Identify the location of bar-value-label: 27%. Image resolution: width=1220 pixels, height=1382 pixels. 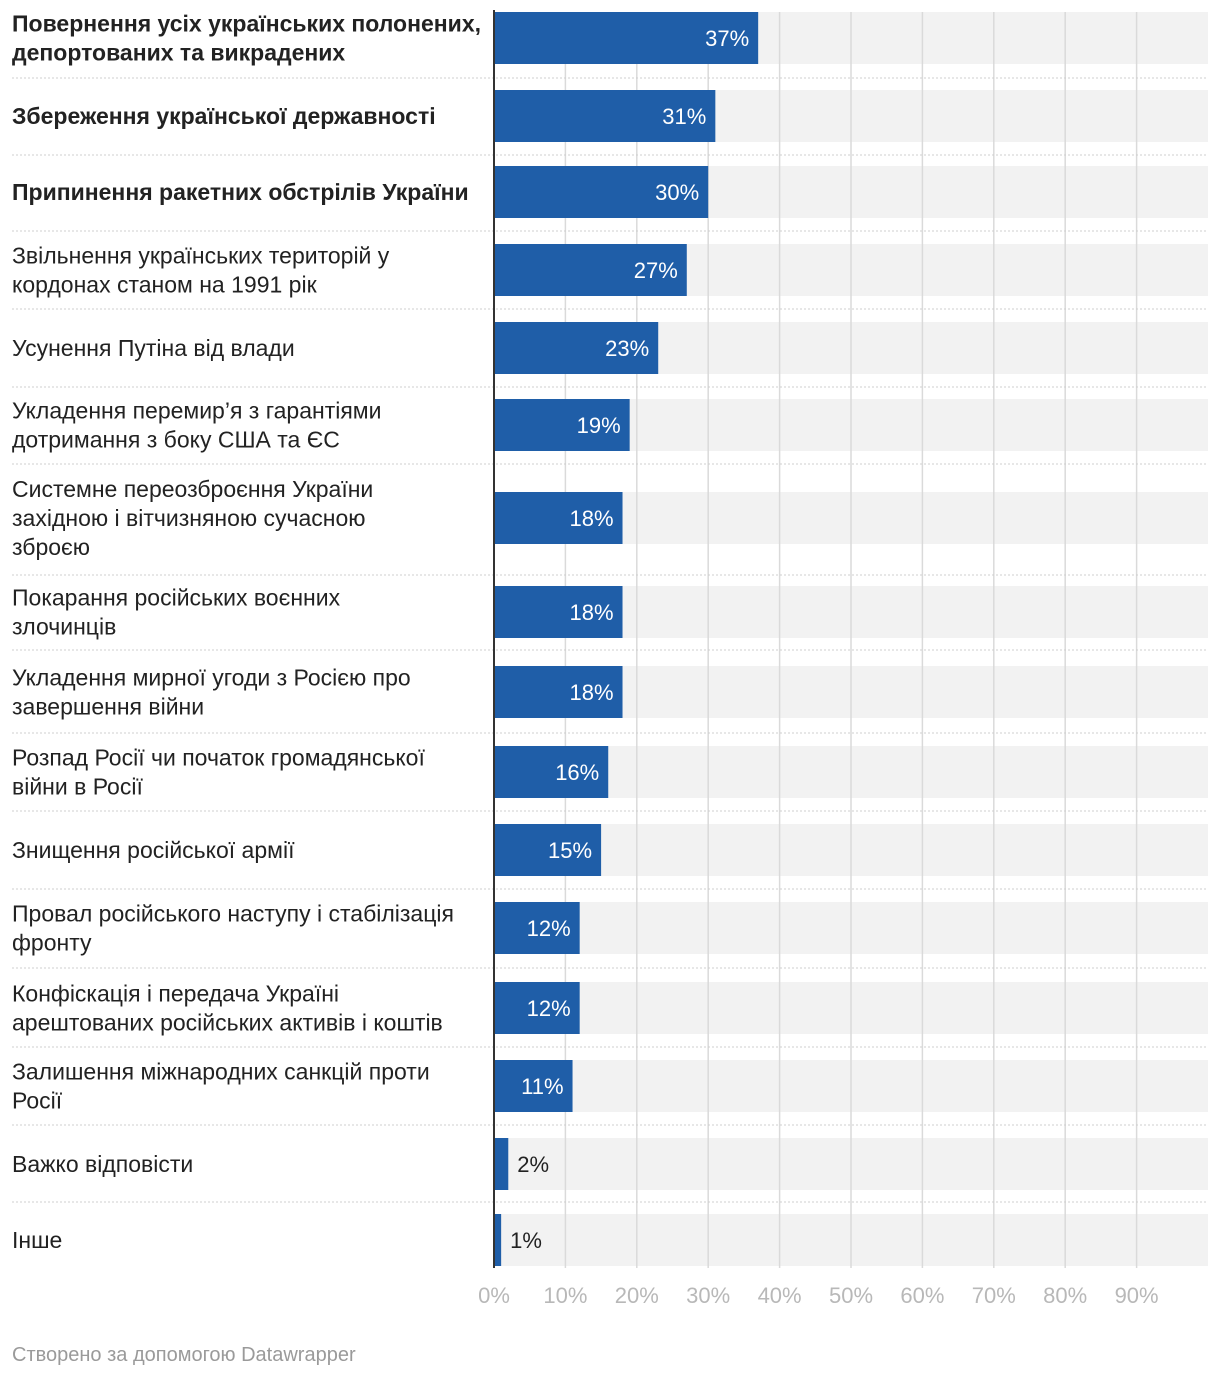
(656, 270).